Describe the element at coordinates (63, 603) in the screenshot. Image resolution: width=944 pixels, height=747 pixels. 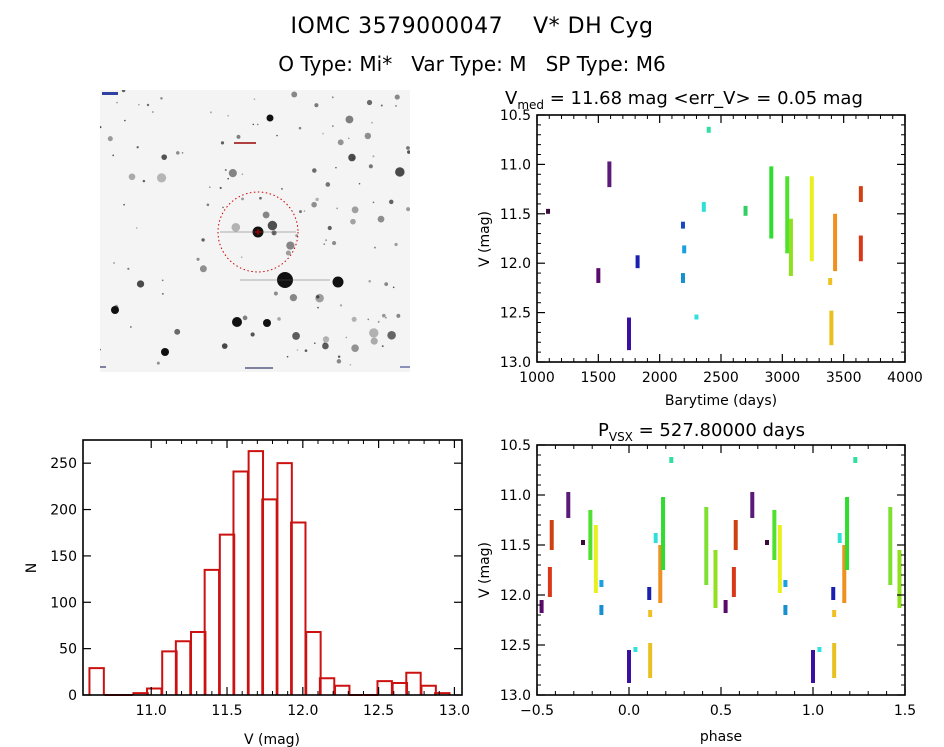
I see `histogram-ytick-label: 100` at that location.